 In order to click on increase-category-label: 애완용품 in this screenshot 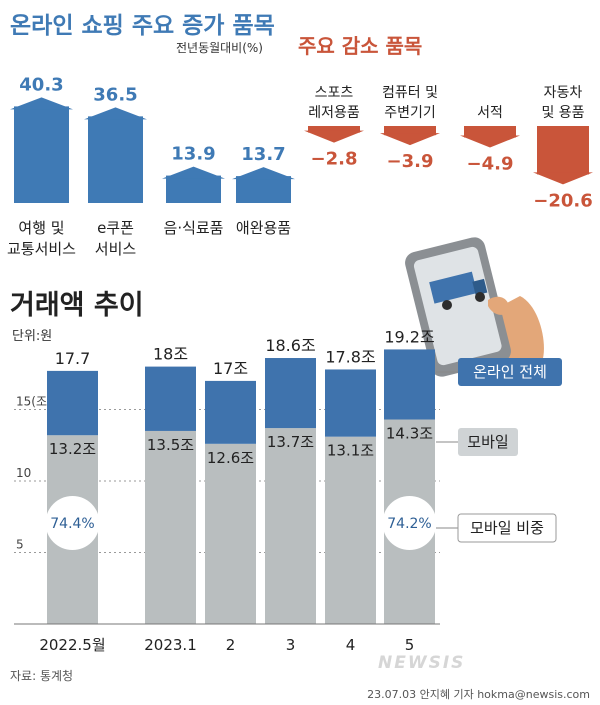, I will do `click(263, 228)`.